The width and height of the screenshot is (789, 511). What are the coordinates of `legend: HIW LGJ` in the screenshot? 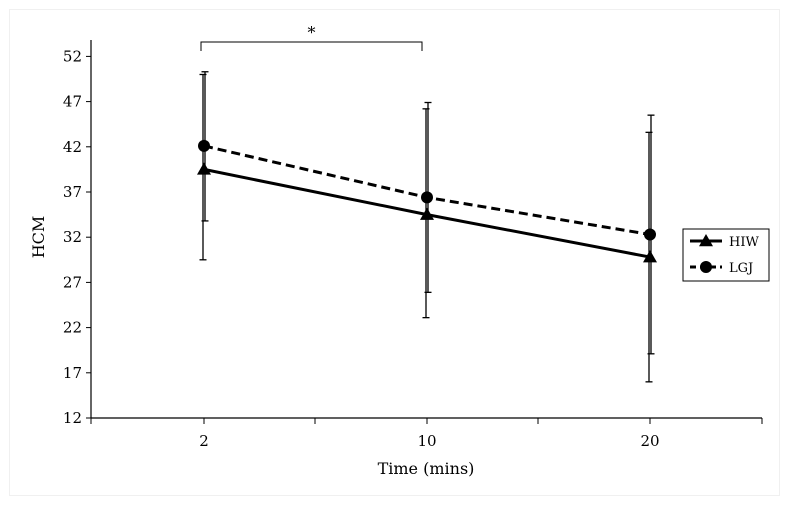 It's located at (726, 255).